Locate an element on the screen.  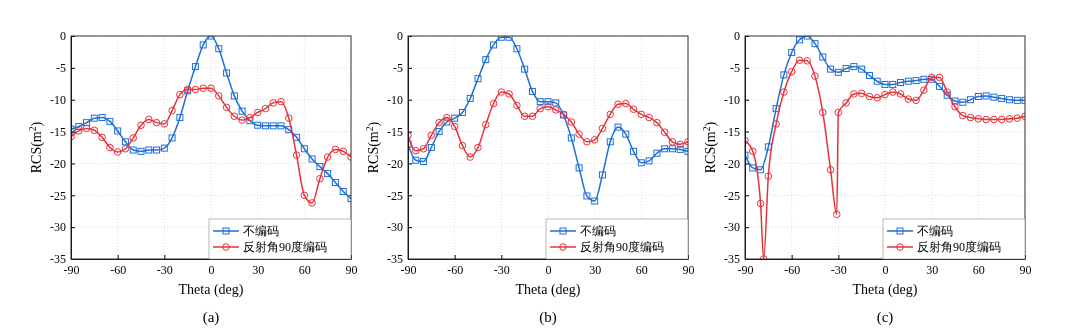
text: (c) is located at coordinates (885, 317).